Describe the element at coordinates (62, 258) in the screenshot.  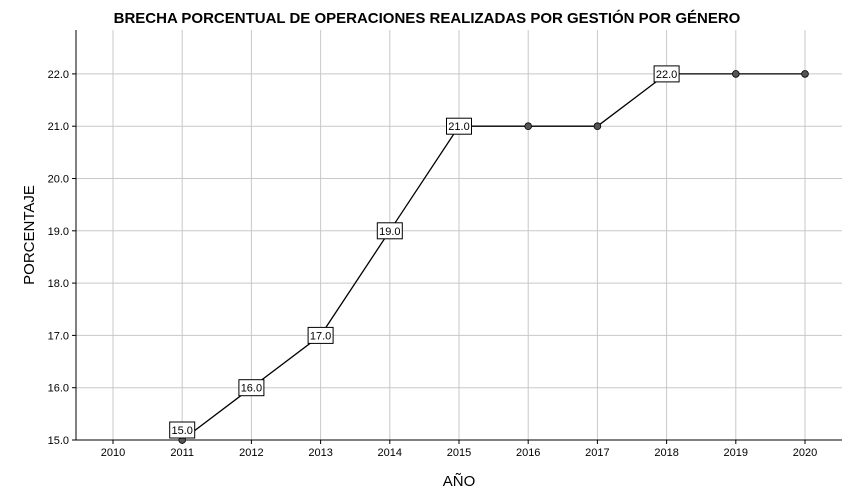
I see `y-axis-ticks: 15.0 16.0 17.0 18.0 19.0 20.0 21.0 22.0` at that location.